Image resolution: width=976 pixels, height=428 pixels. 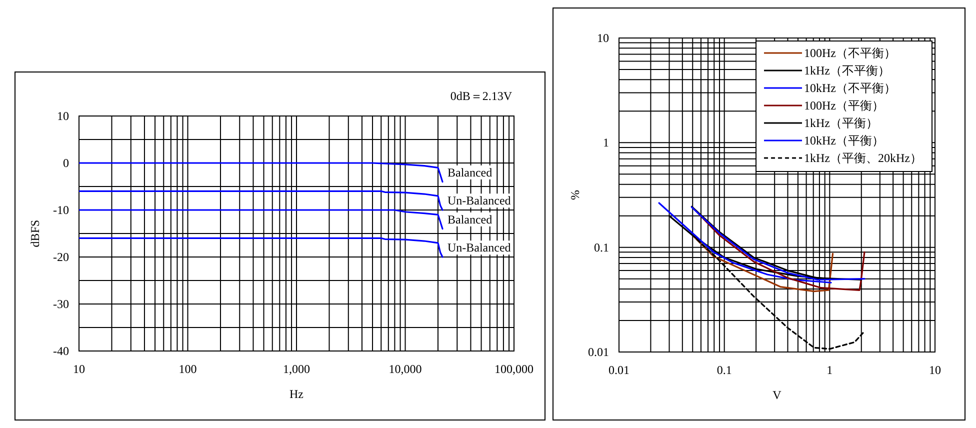 I want to click on legend-label: 1kHz（平衡、20kHz）, so click(x=863, y=158).